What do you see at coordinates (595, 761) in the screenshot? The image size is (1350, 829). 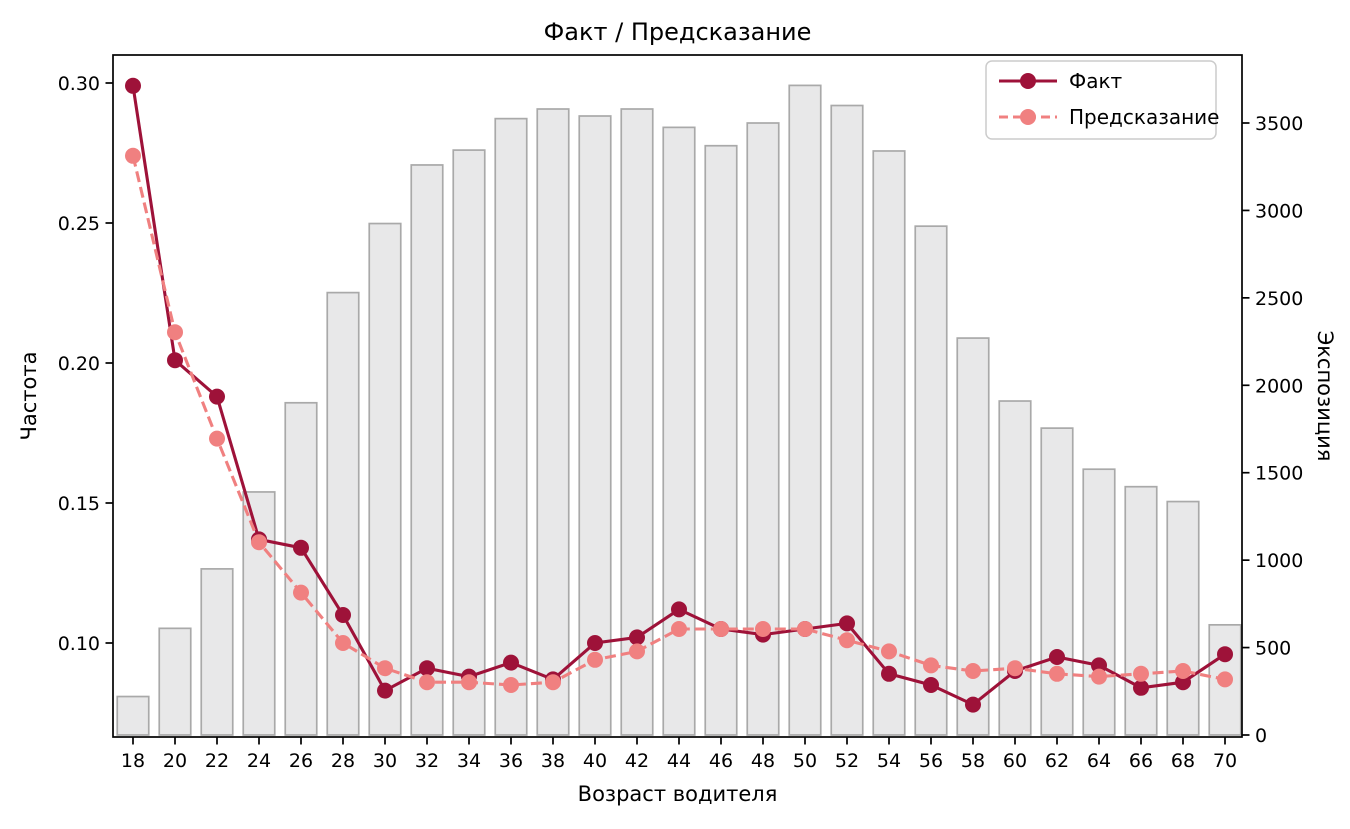 I see `x-tick-label: 40` at bounding box center [595, 761].